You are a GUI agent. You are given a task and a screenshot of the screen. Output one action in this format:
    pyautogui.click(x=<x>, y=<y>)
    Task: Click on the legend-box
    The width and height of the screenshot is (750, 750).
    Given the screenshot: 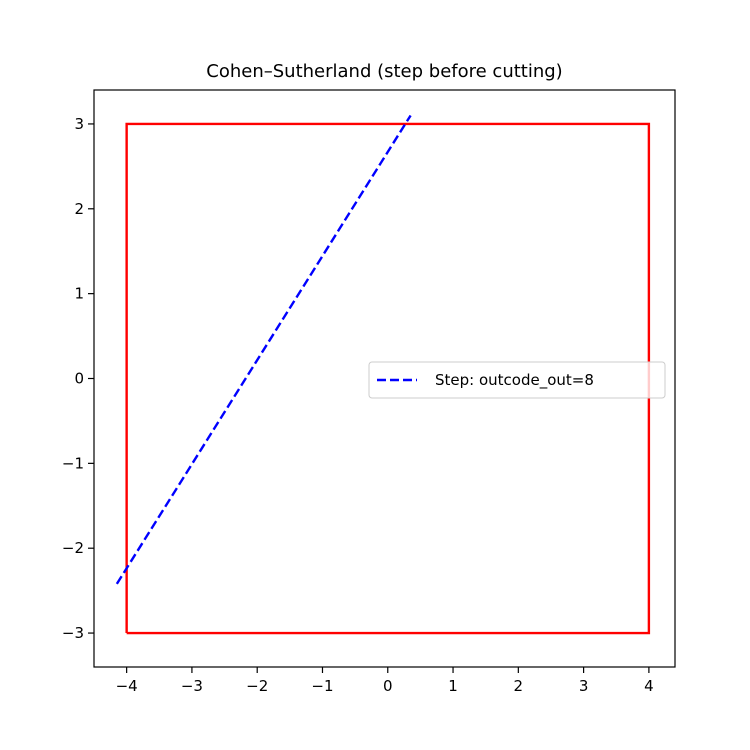 What is the action you would take?
    pyautogui.click(x=517, y=380)
    